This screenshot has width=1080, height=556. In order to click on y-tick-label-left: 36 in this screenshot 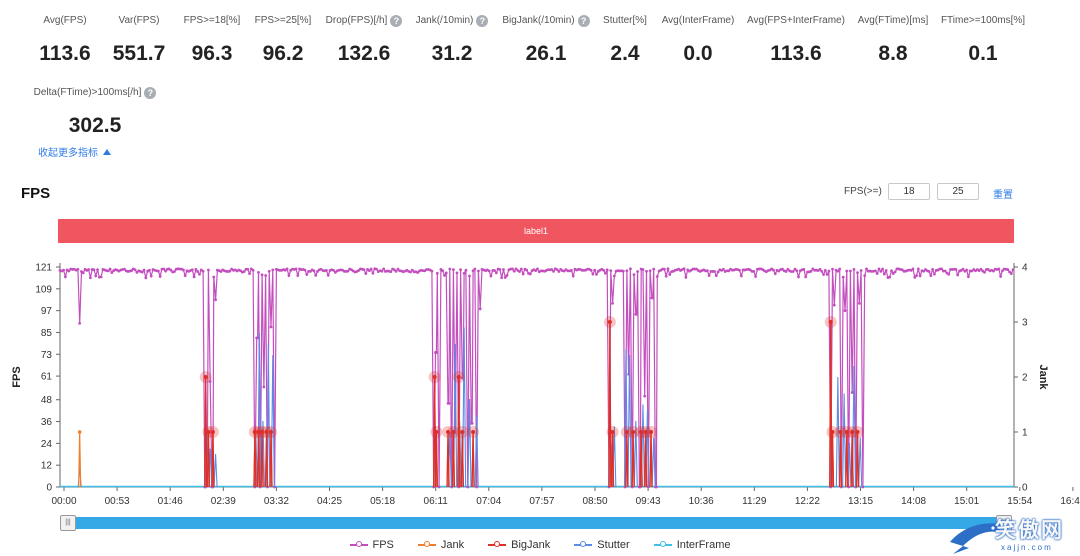, I will do `click(47, 422)`.